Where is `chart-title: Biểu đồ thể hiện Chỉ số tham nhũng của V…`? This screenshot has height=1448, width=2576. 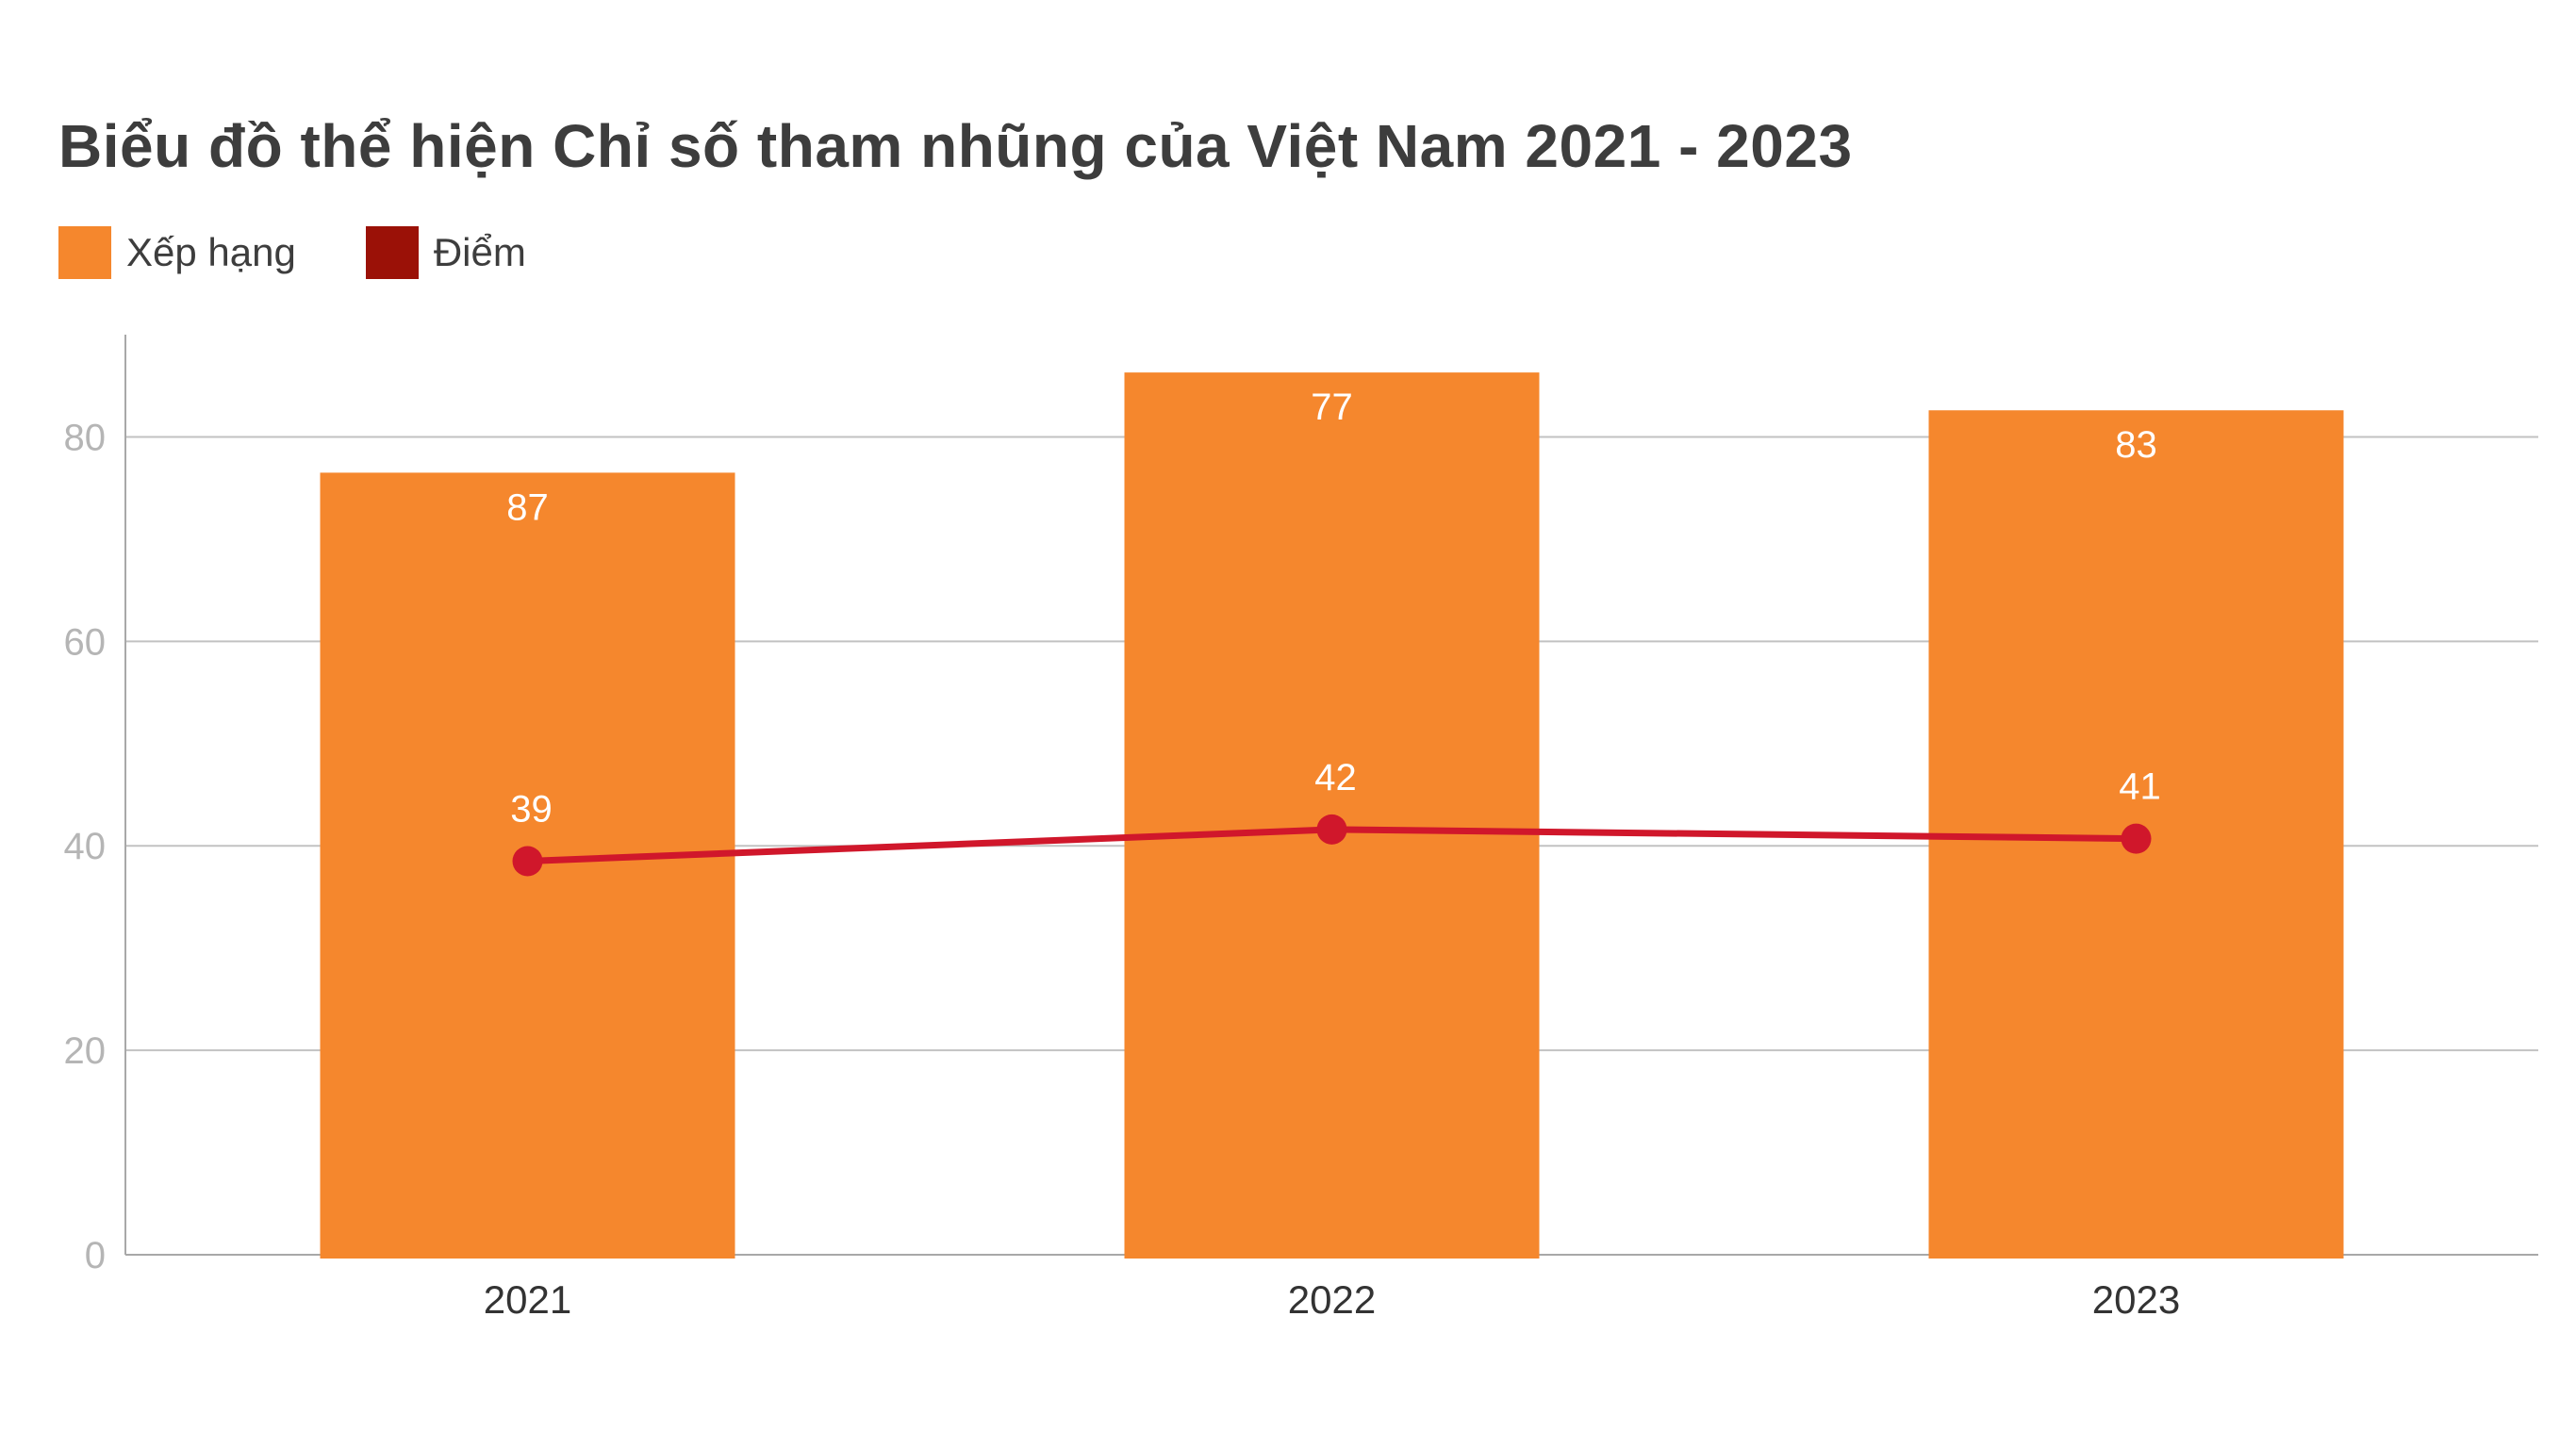
chart-title: Biểu đồ thể hiện Chỉ số tham nhũng của V… is located at coordinates (955, 146).